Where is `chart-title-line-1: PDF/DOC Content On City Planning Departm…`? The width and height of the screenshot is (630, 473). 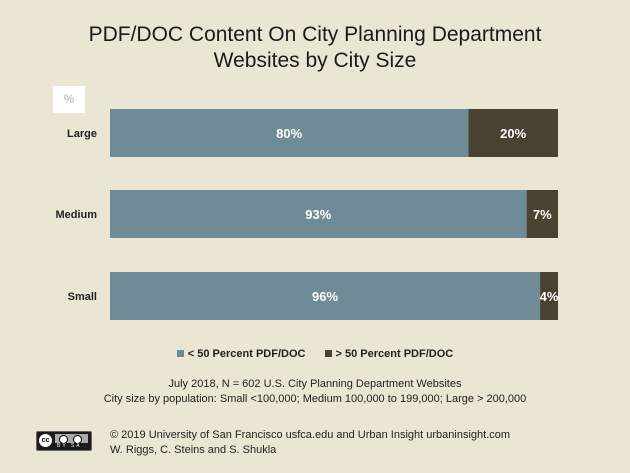
chart-title-line-1: PDF/DOC Content On City Planning Departm… is located at coordinates (315, 34).